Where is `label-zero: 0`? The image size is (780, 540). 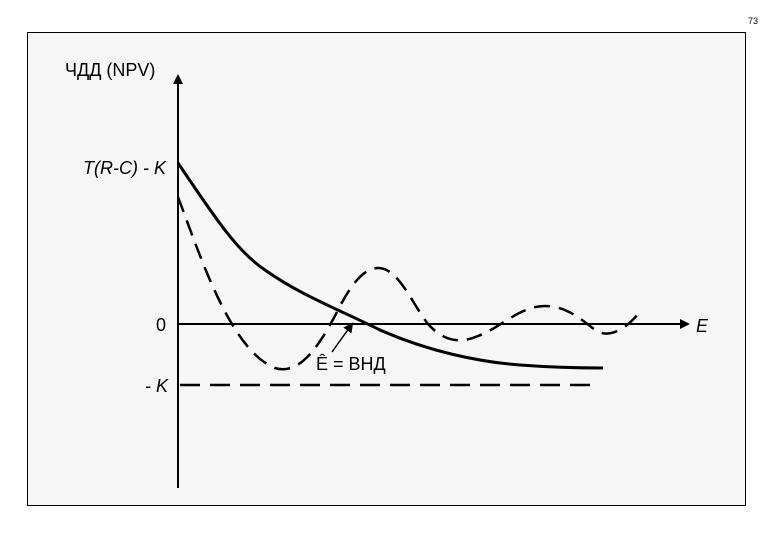
label-zero: 0 is located at coordinates (161, 325).